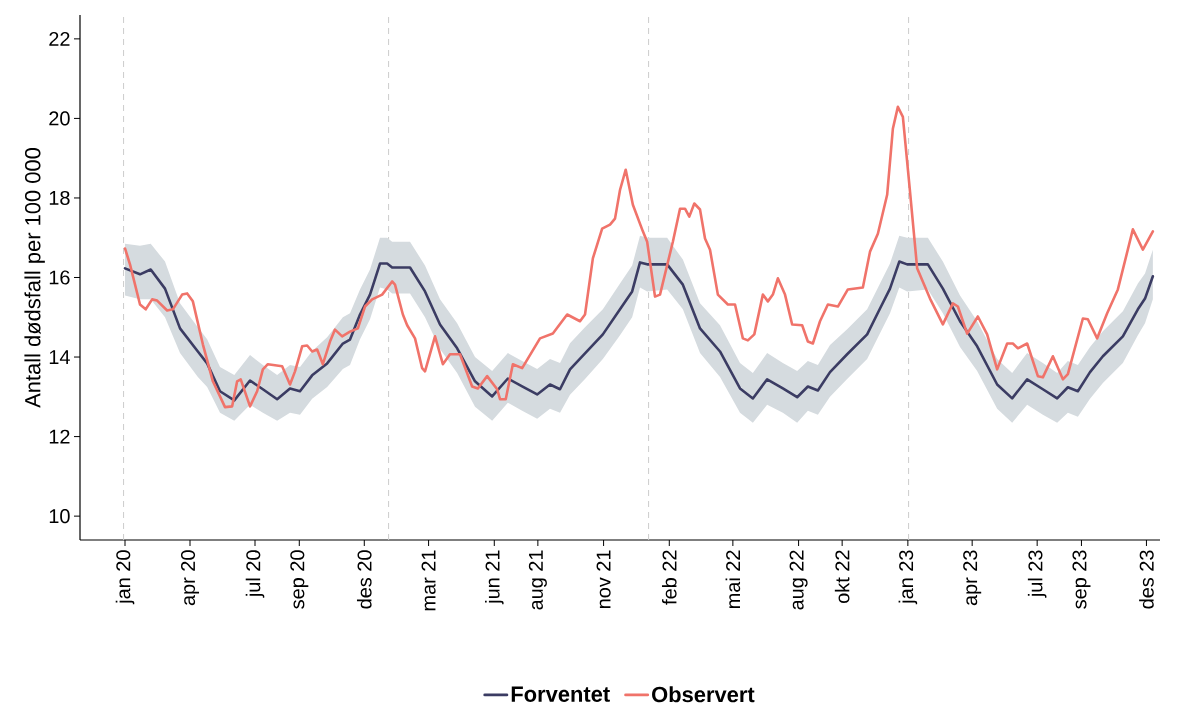 The height and width of the screenshot is (707, 1187). Describe the element at coordinates (59, 357) in the screenshot. I see `y-tick-label: 14` at that location.